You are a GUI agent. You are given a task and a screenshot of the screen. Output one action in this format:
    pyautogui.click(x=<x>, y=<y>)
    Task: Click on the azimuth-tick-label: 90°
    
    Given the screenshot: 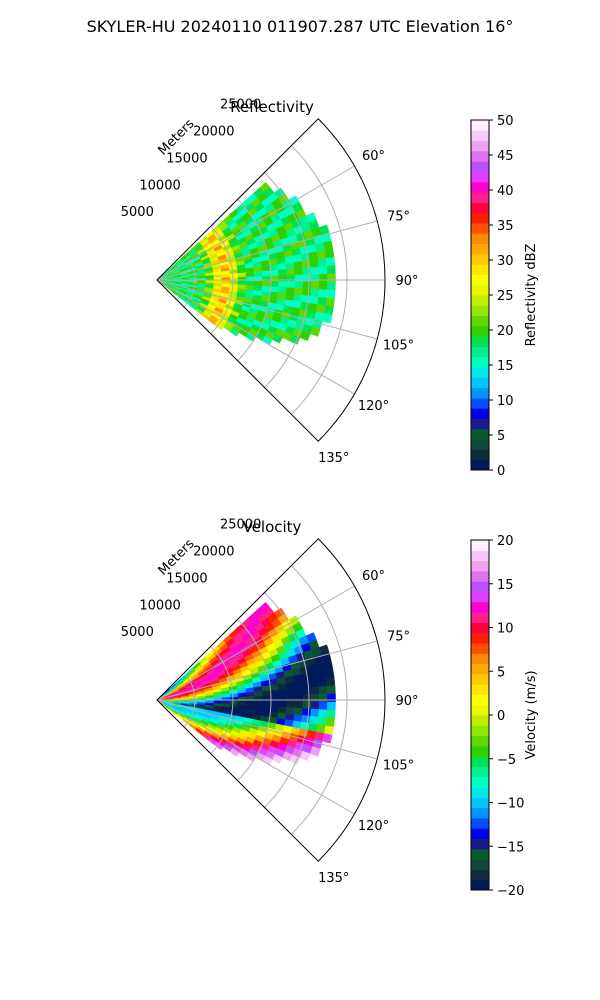 What is the action you would take?
    pyautogui.click(x=406, y=281)
    